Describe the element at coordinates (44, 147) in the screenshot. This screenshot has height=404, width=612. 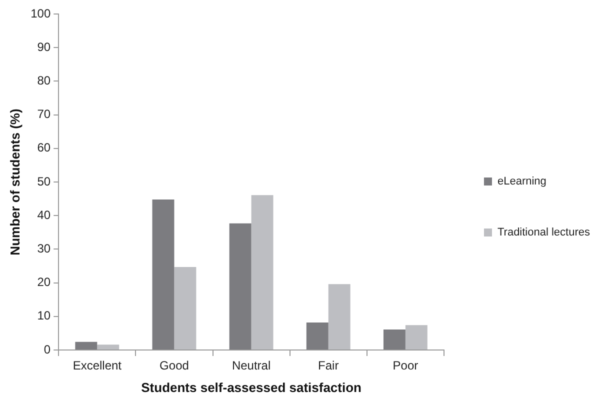
I see `y-tick-label: 60` at that location.